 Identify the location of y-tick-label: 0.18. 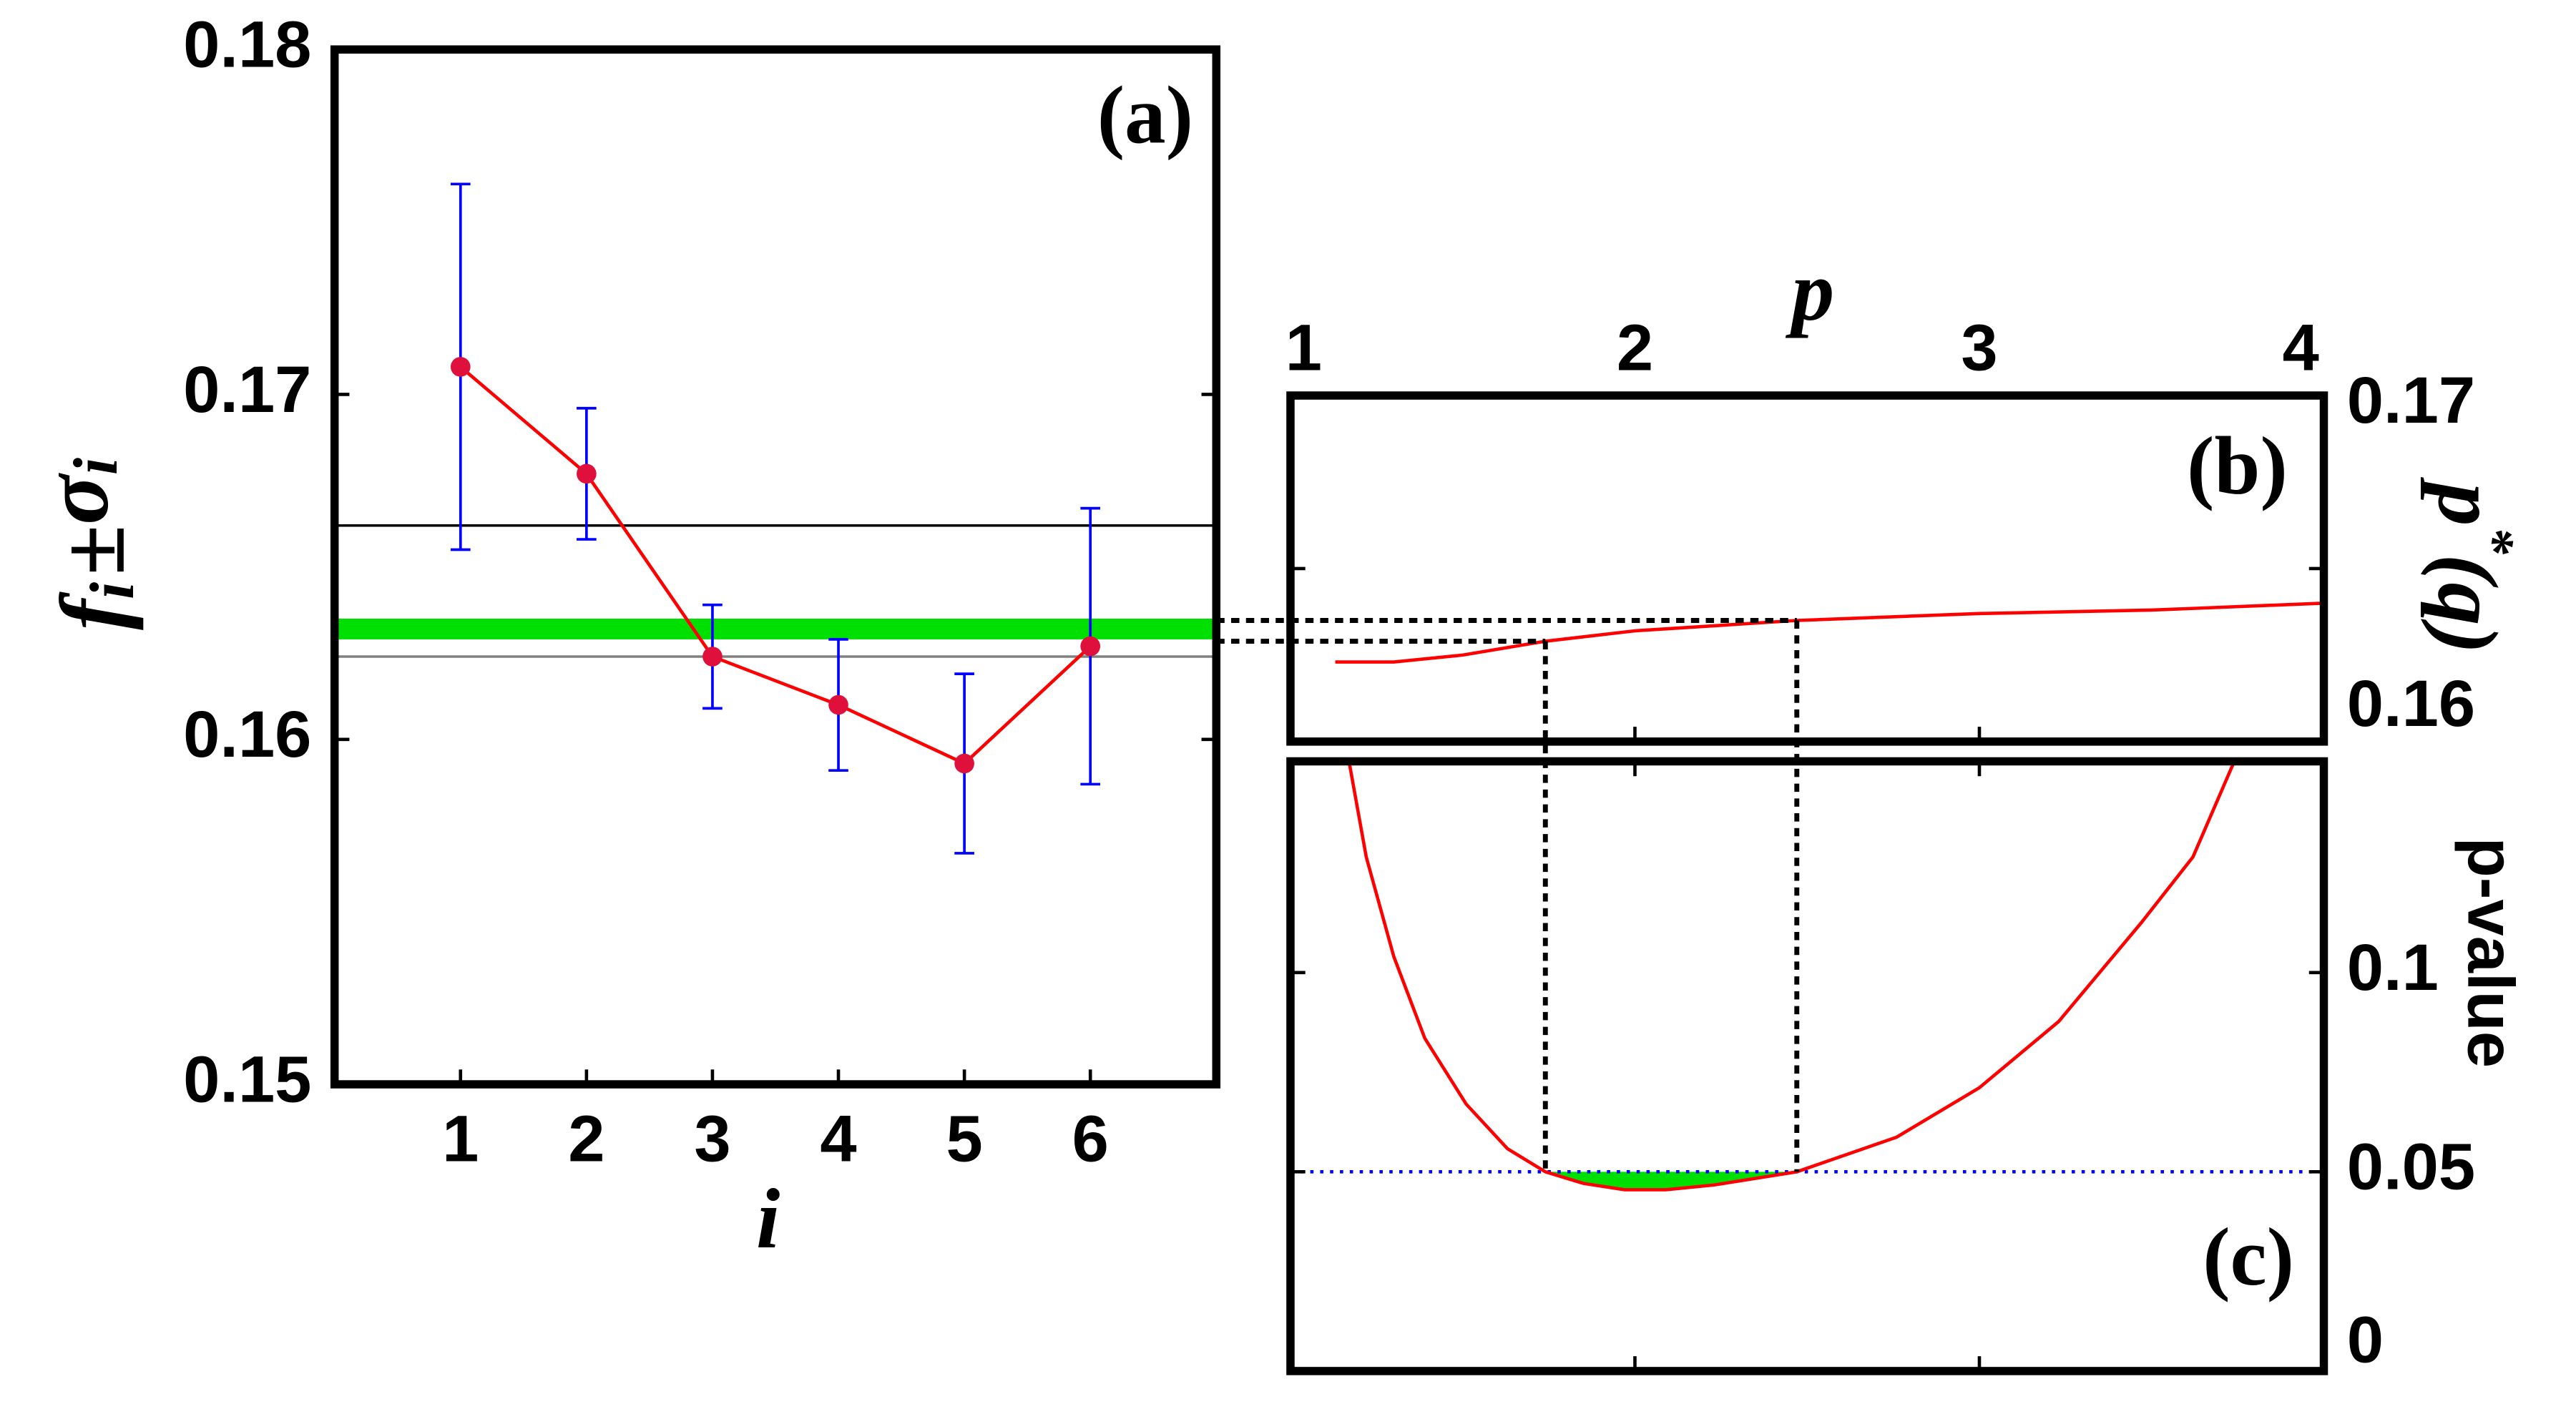
(247, 45).